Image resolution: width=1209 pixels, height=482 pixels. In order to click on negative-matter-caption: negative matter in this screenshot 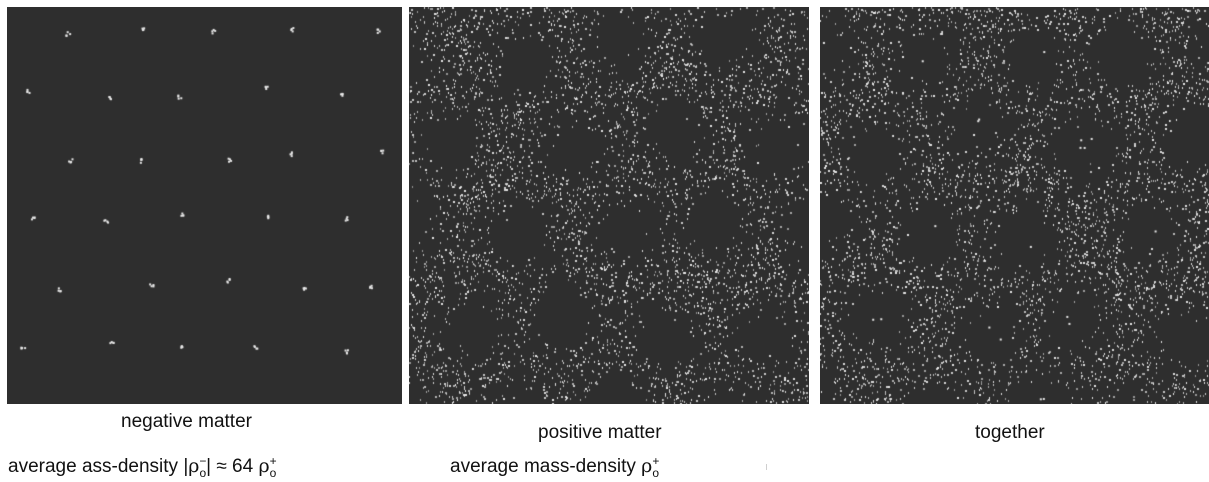, I will do `click(186, 421)`.